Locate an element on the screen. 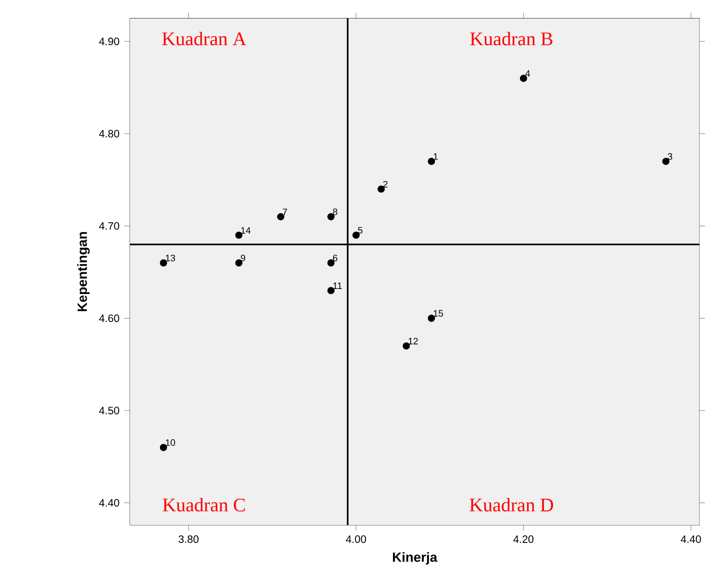 The width and height of the screenshot is (723, 585). annotation: 7 is located at coordinates (285, 212).